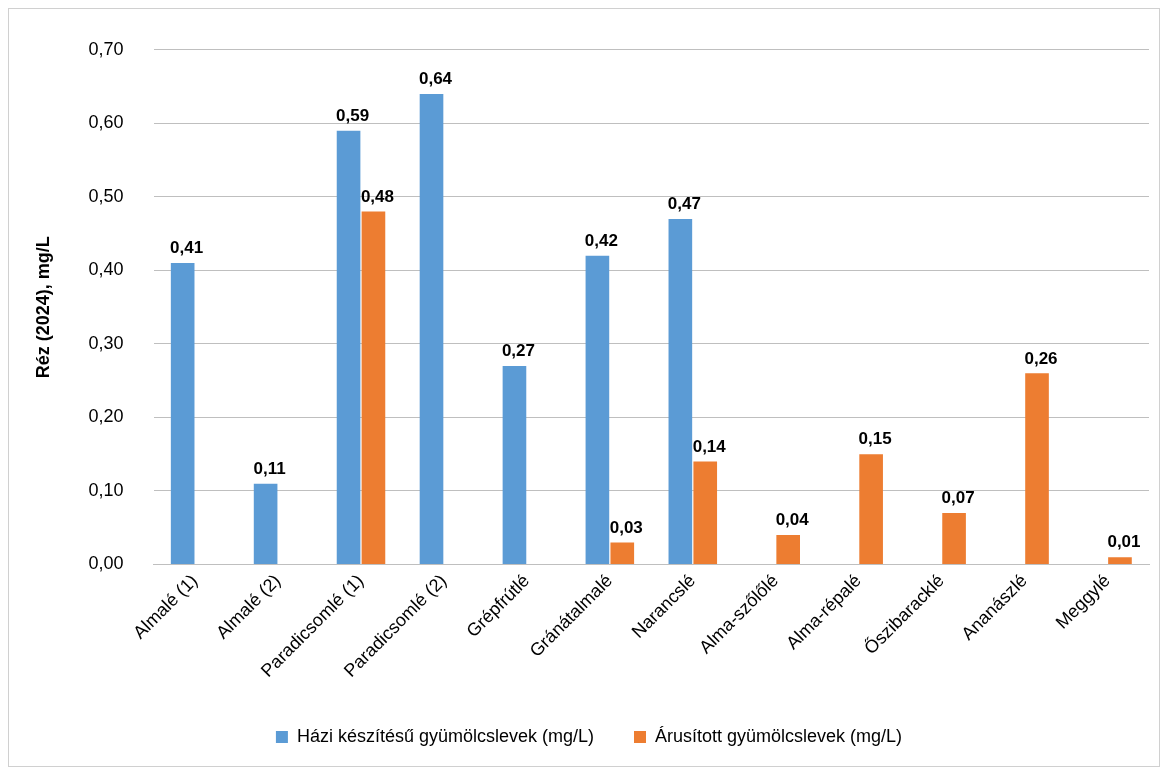  I want to click on legend-label: Árusított gyümölcslevek (mg/L), so click(779, 735).